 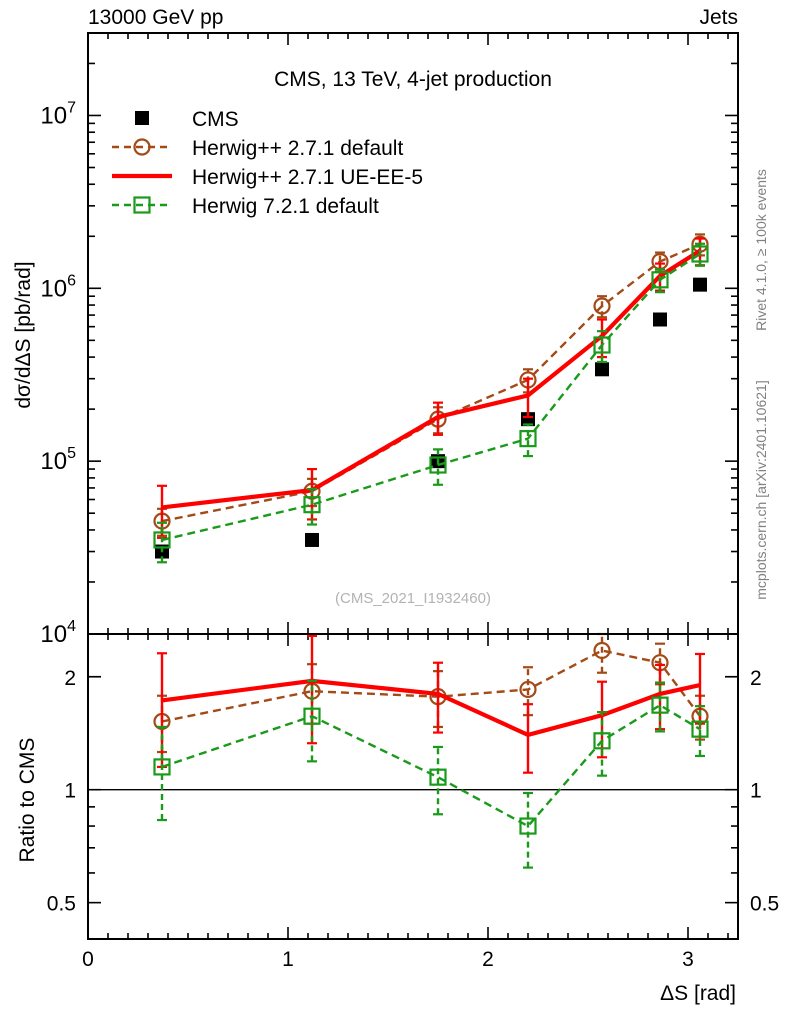 I want to click on legend-item: Herwig 7.2.1 default, so click(x=245, y=206).